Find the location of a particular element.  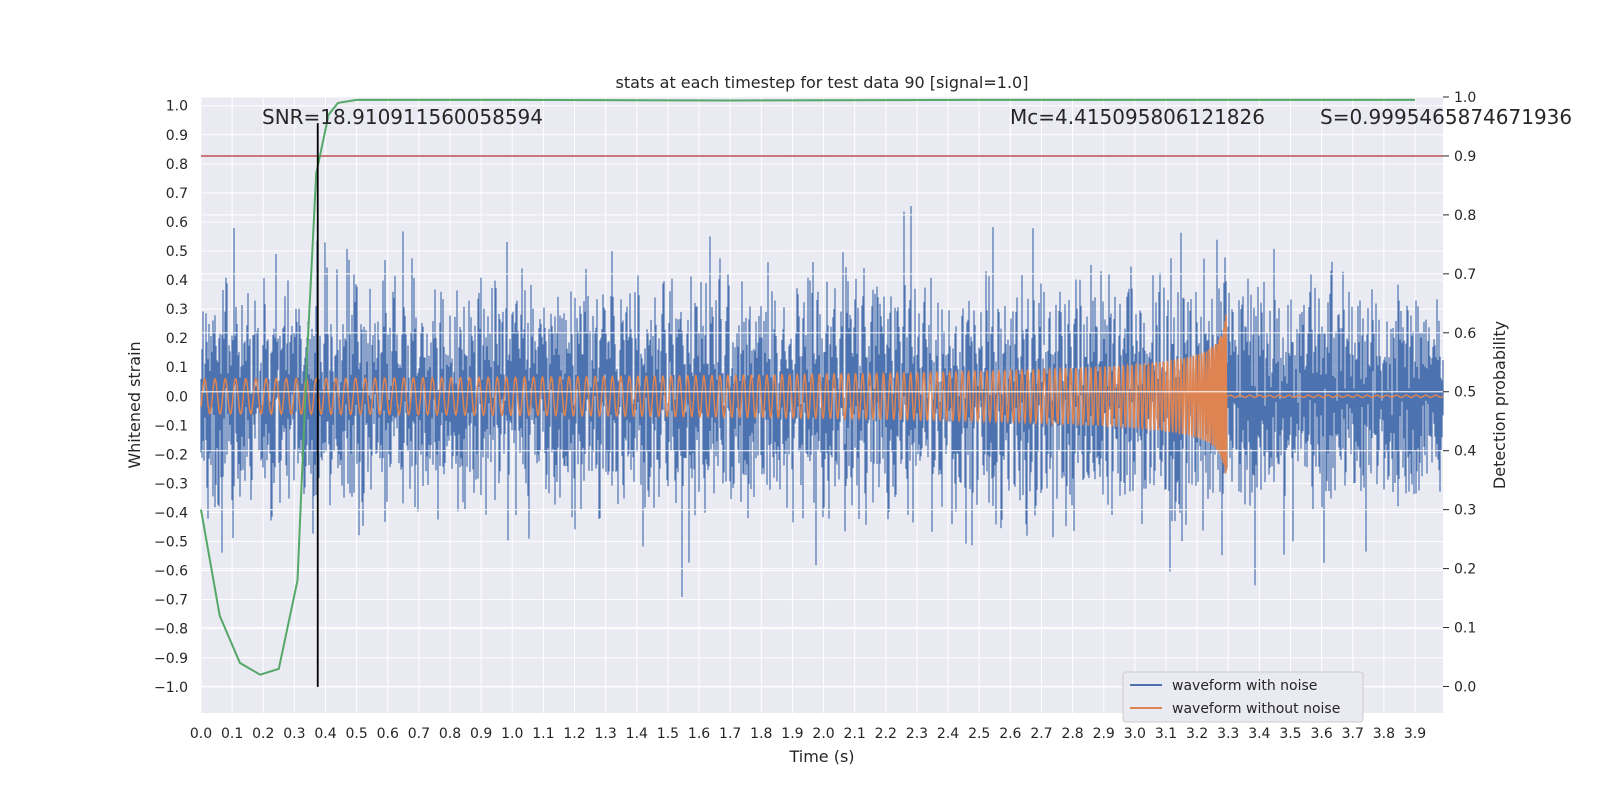

snr-annotation: SNR=18.910911560058594 is located at coordinates (402, 117).